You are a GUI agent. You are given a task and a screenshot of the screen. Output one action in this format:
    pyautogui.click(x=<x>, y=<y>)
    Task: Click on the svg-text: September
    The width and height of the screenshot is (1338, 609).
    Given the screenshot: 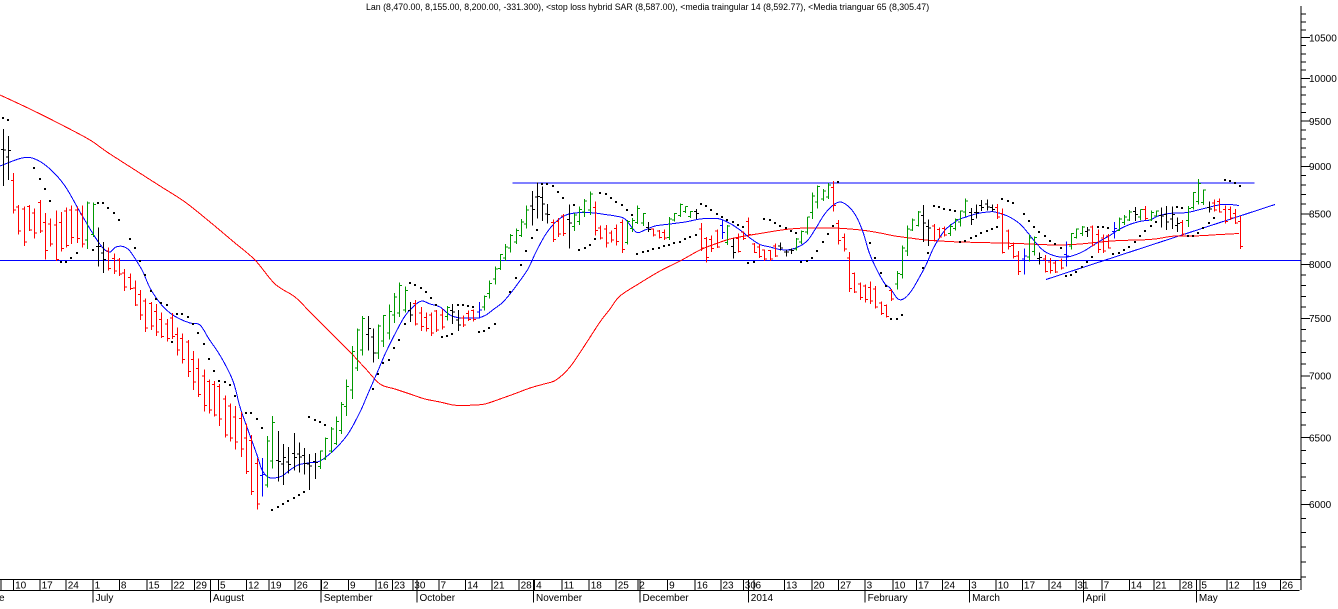 What is the action you would take?
    pyautogui.click(x=349, y=598)
    